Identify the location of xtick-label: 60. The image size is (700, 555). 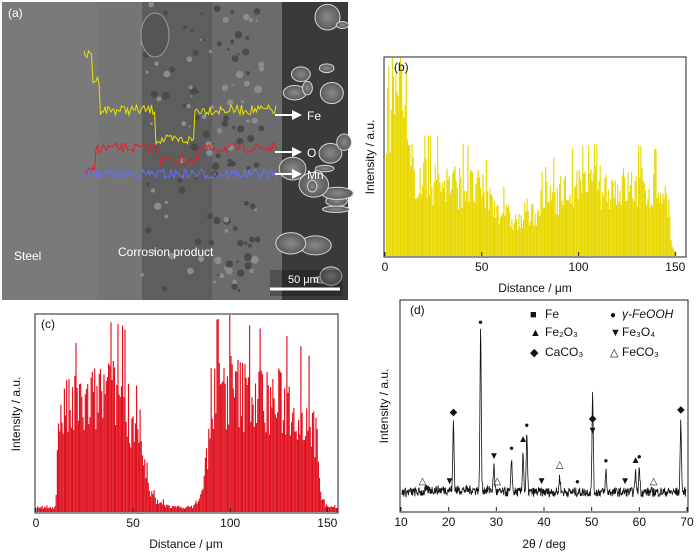
(640, 522).